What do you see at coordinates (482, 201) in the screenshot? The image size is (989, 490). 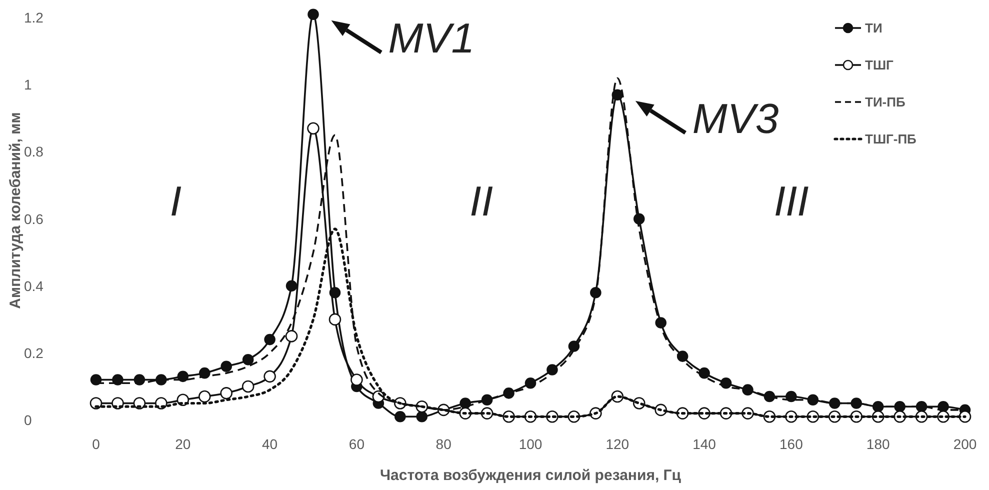 I see `annotation: II` at bounding box center [482, 201].